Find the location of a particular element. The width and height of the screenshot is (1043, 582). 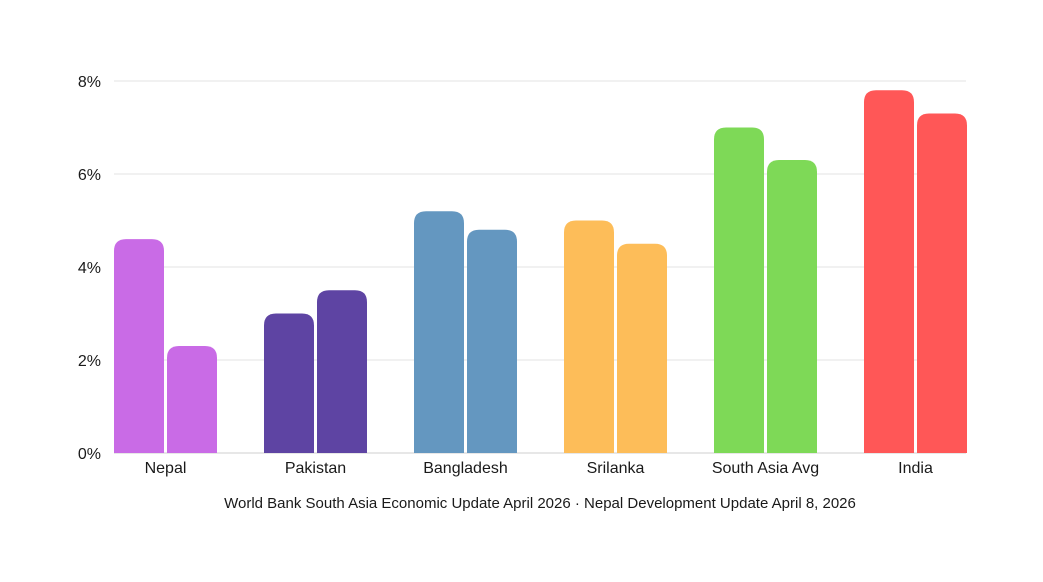

y-tick-label: 6% is located at coordinates (89, 175).